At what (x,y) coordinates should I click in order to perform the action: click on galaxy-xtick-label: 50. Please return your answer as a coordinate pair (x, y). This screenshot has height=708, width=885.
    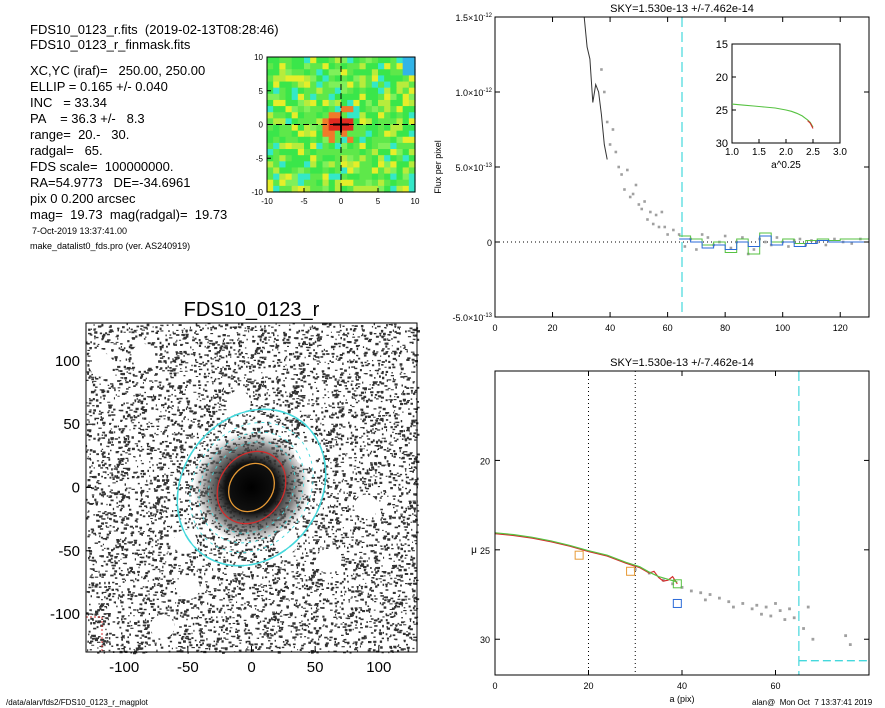
    Looking at the image, I should click on (315, 667).